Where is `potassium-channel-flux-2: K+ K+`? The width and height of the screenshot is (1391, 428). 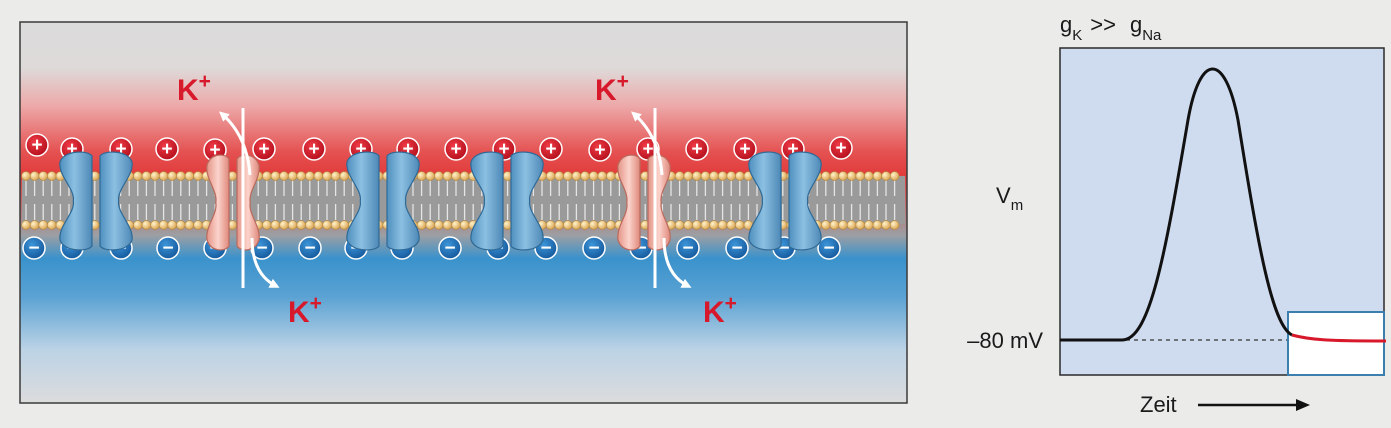
potassium-channel-flux-2: K+ K+ is located at coordinates (666, 199).